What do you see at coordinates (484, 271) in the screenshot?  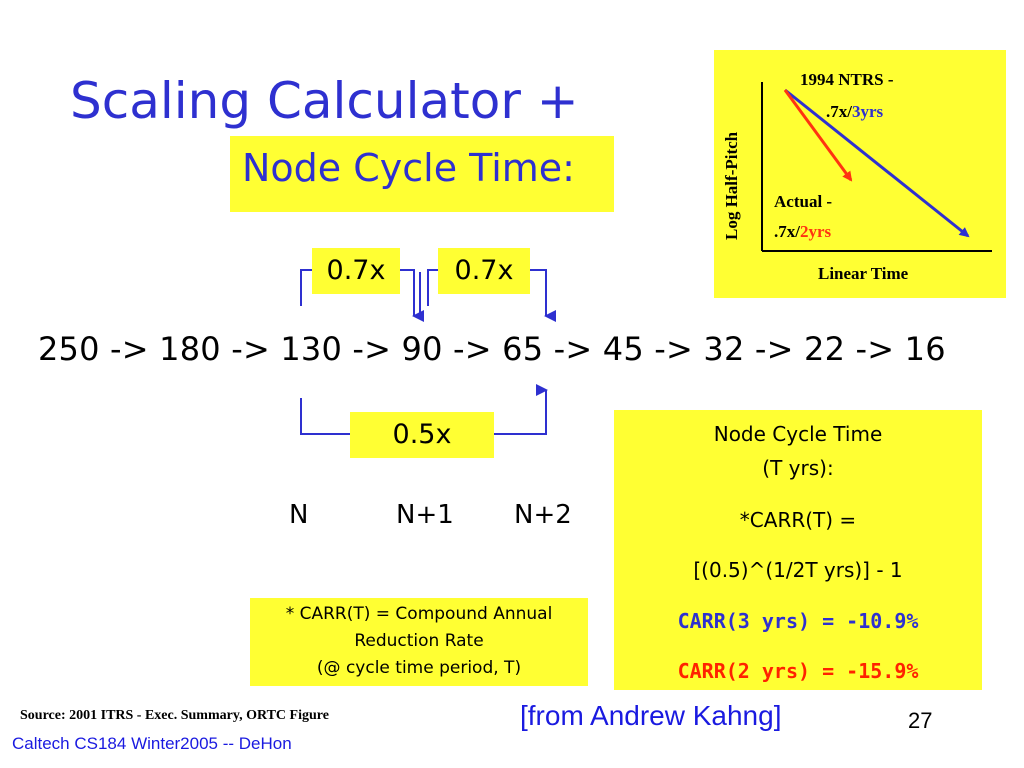 I see `factor-box-0.7x-second: 0.7x` at bounding box center [484, 271].